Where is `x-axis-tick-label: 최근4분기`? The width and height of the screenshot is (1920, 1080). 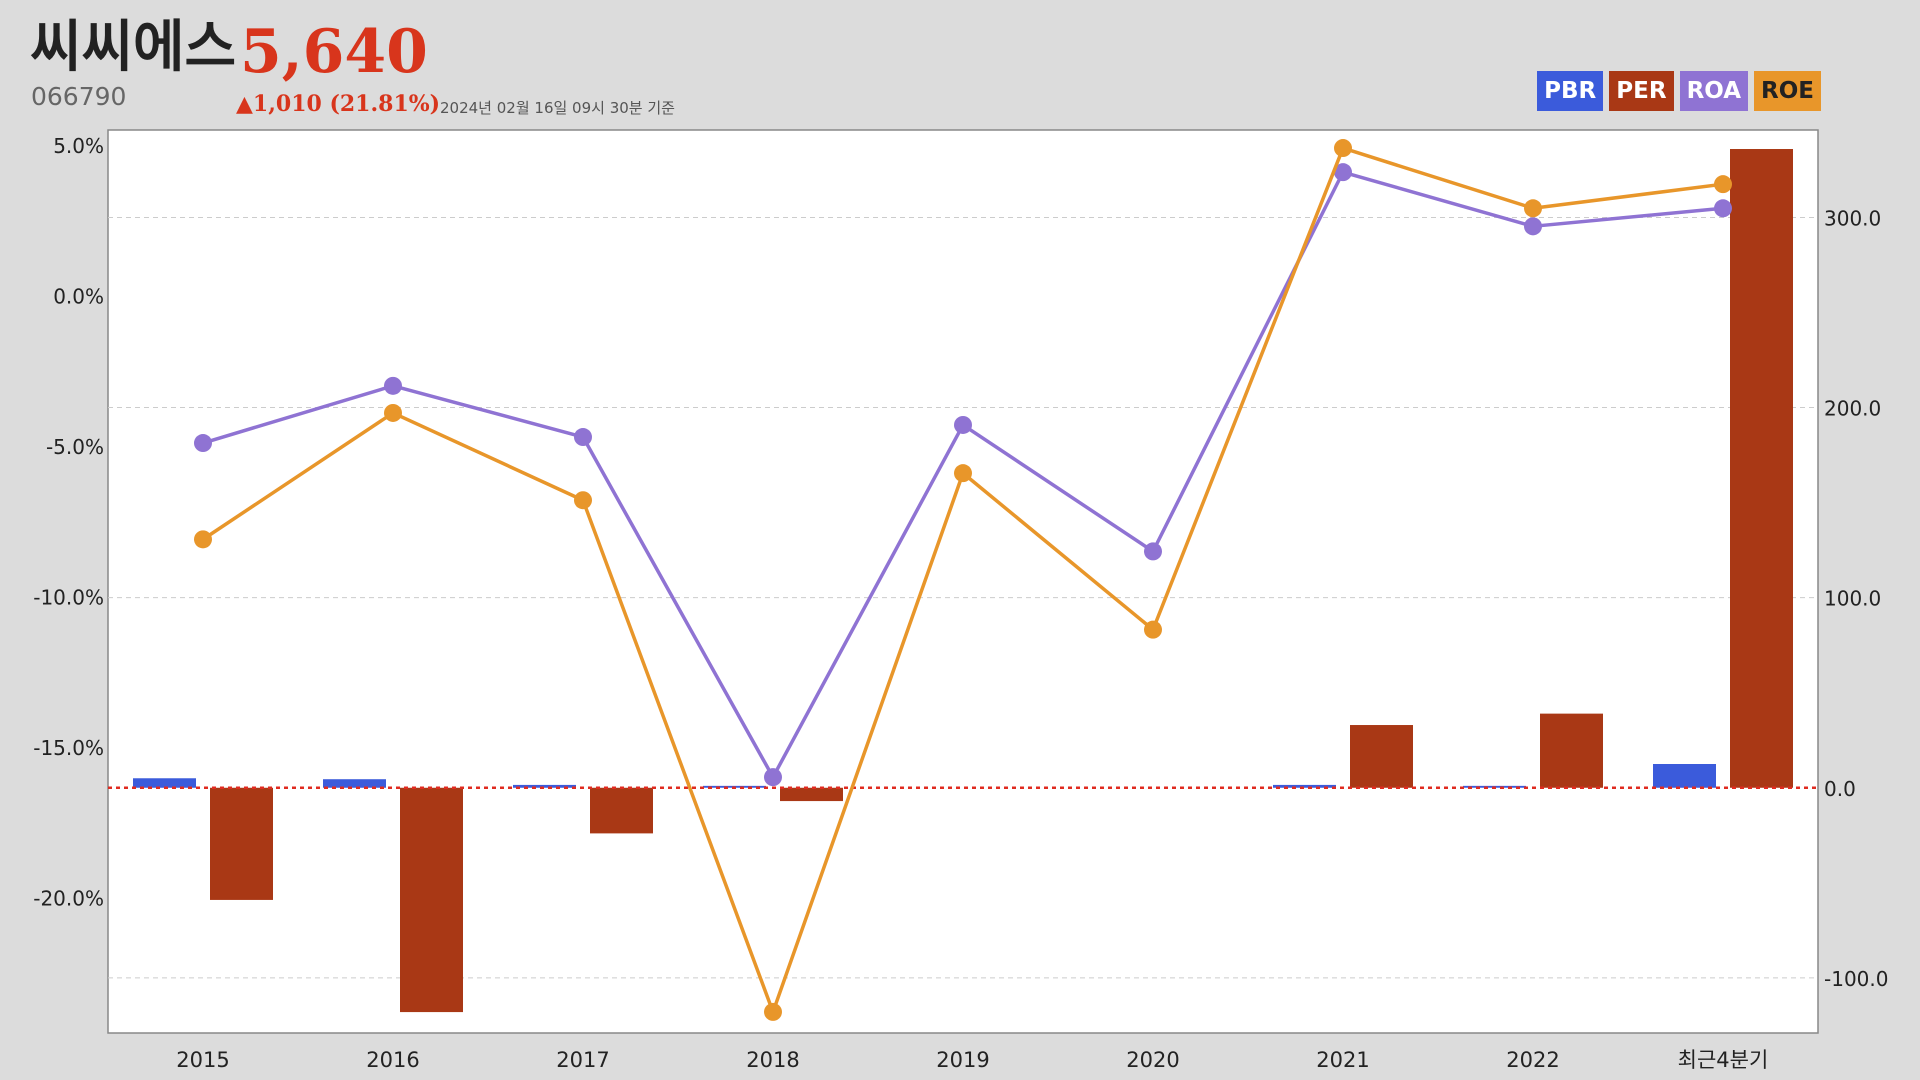 x-axis-tick-label: 최근4분기 is located at coordinates (1723, 1060).